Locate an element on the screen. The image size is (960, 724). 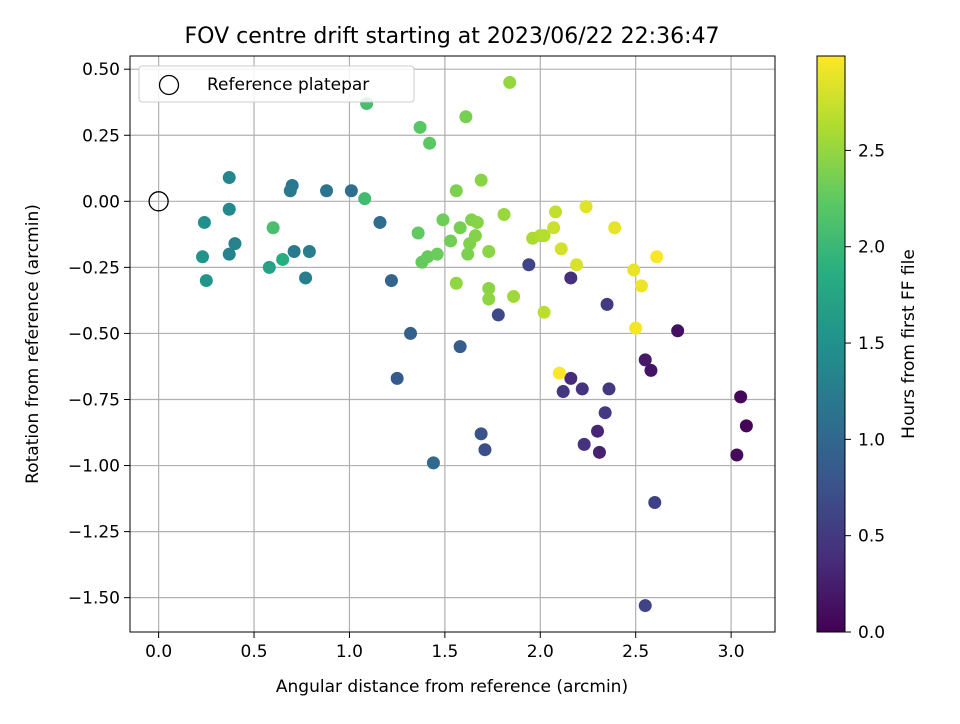
colorbar-tick-label: 2.0 is located at coordinates (871, 248).